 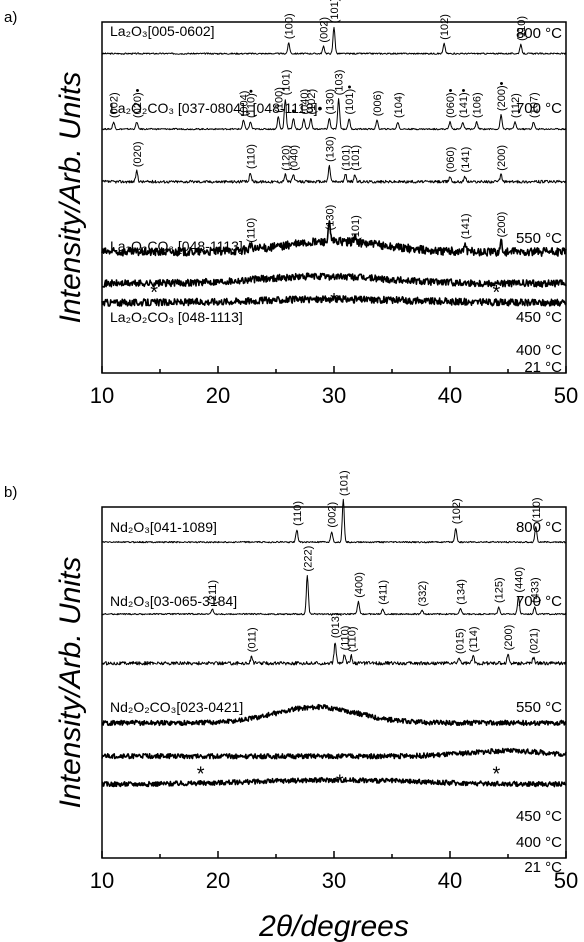 What do you see at coordinates (535, 105) in the screenshot?
I see `peak-label: (107)` at bounding box center [535, 105].